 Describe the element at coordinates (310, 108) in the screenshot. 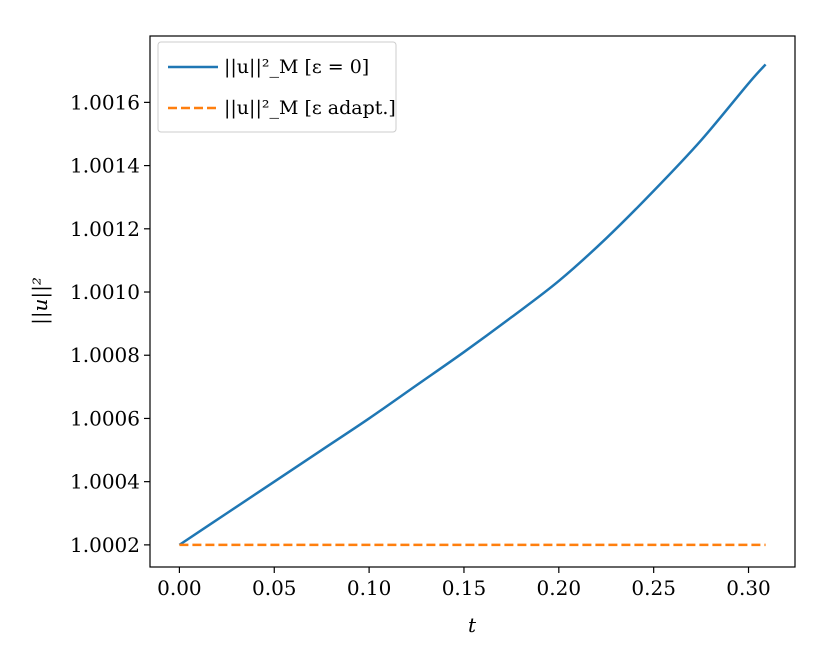

I see `legend-label-epsilon-adapt: ||u||²_M [ε adapt.]` at that location.